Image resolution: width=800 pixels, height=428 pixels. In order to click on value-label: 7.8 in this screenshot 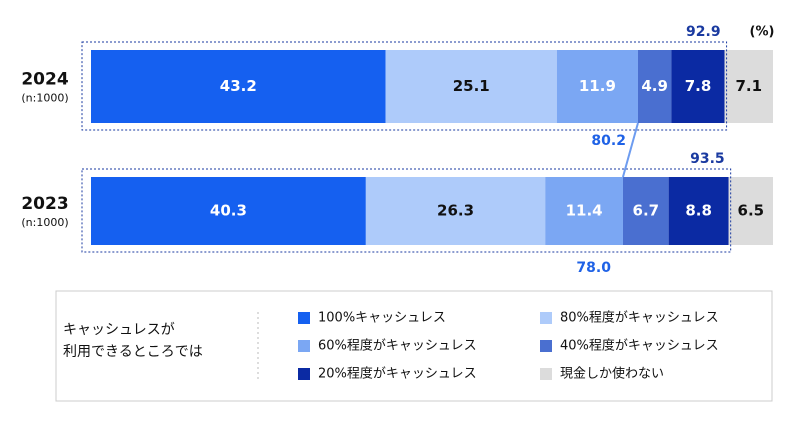, I will do `click(698, 86)`.